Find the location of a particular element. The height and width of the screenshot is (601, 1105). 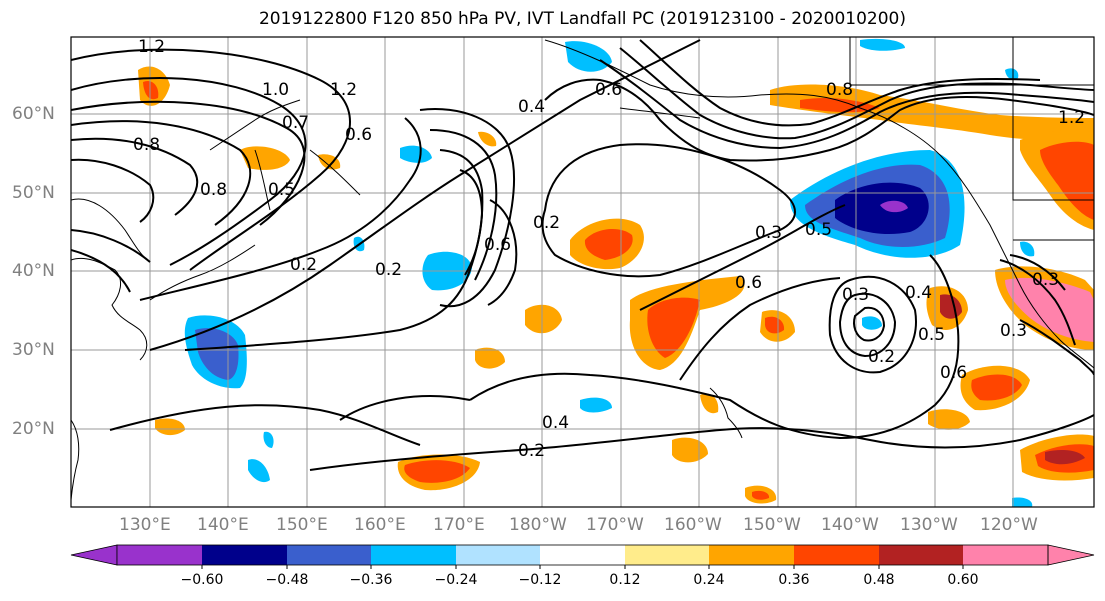

colorbar-tick-label: −0.60 is located at coordinates (202, 580).